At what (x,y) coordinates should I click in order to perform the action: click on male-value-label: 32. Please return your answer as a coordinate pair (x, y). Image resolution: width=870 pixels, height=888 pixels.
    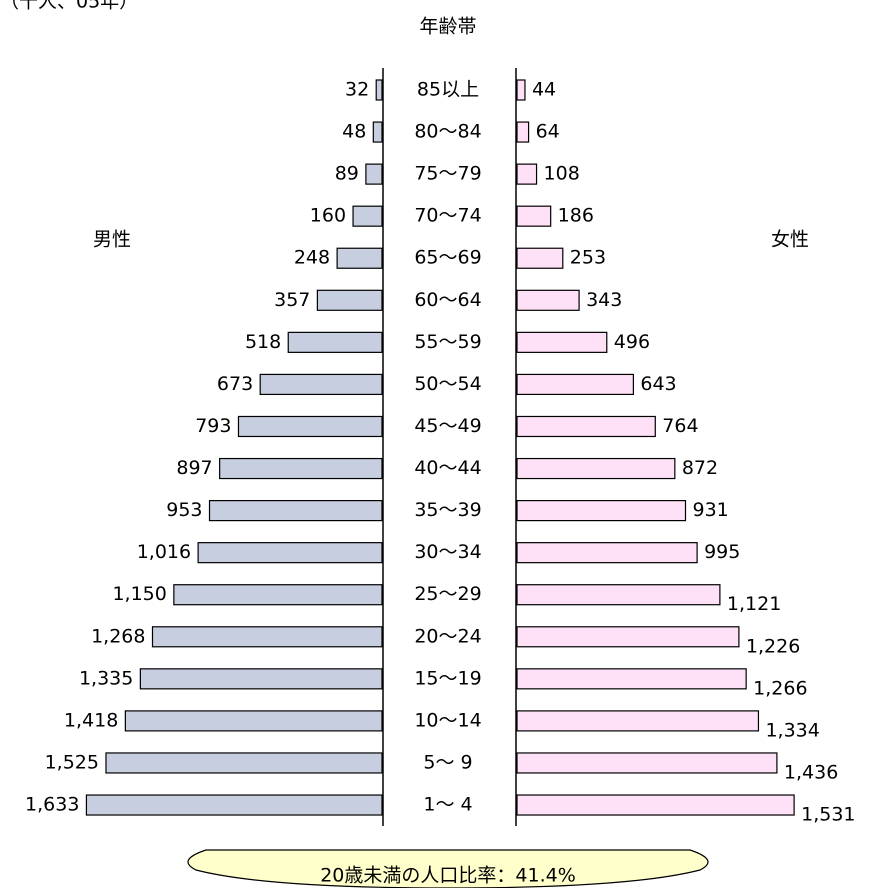
    Looking at the image, I should click on (357, 90).